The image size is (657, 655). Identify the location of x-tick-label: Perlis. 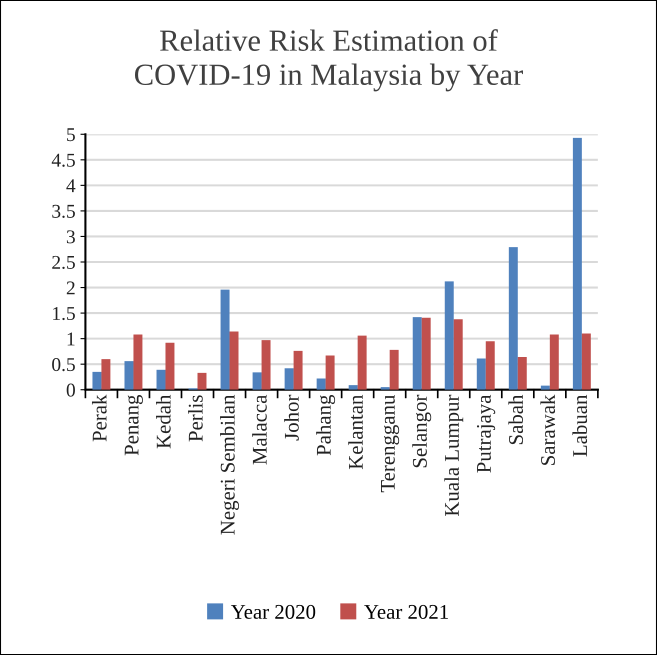
(195, 418).